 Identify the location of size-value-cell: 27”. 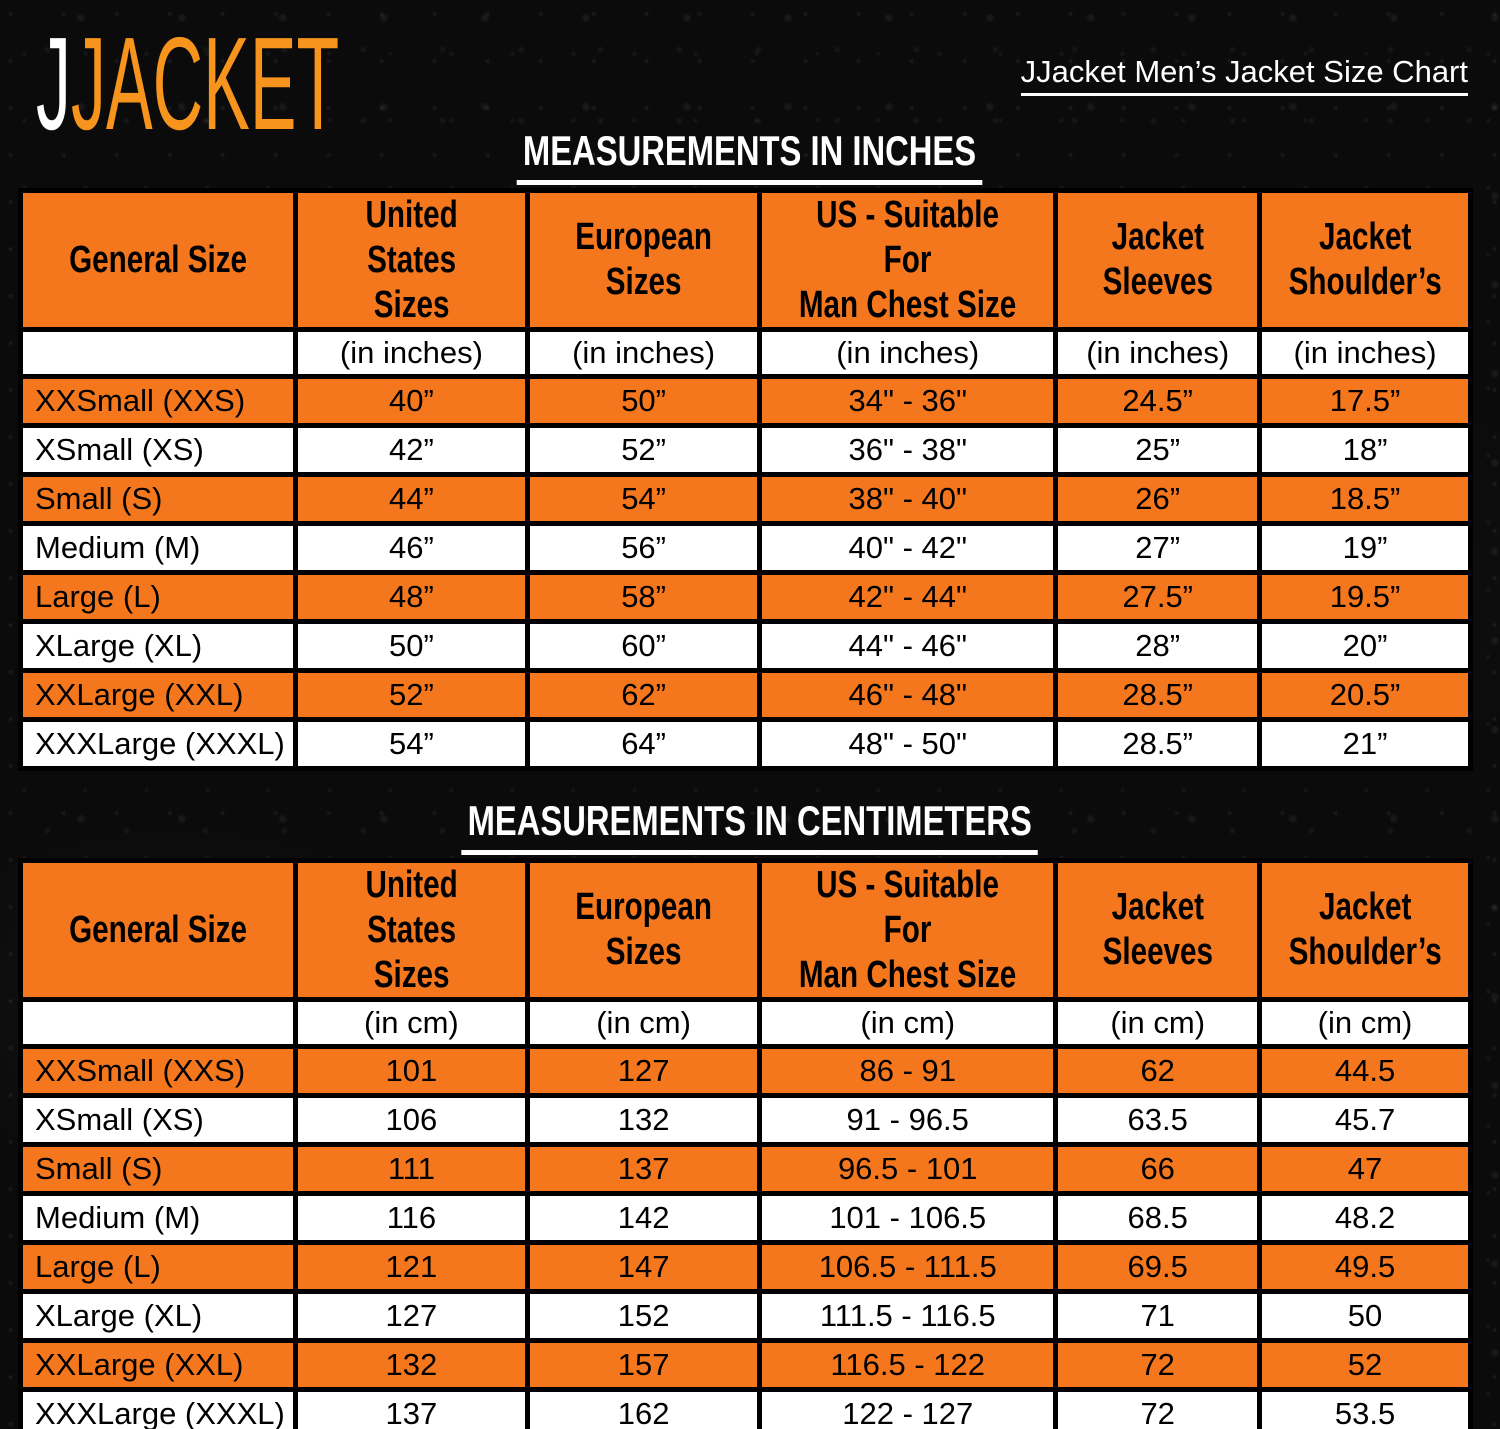
(1158, 548).